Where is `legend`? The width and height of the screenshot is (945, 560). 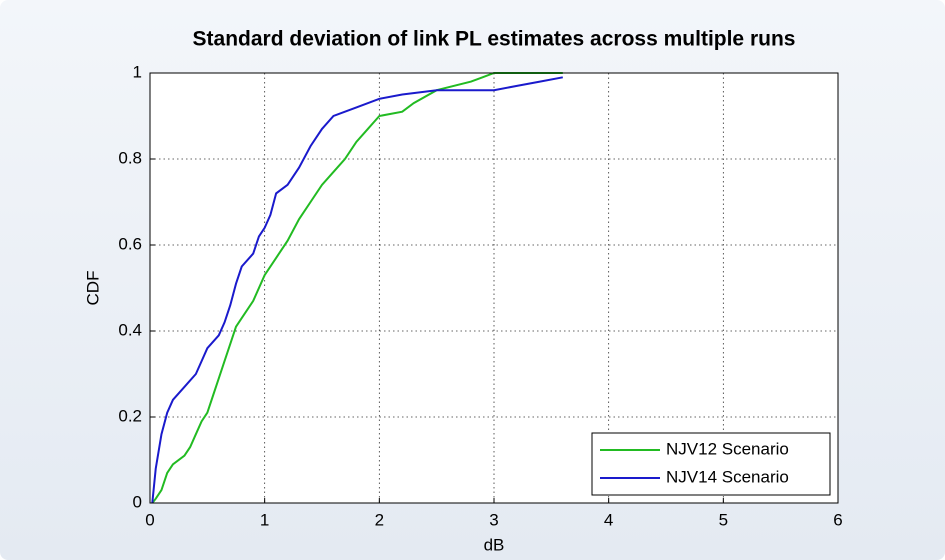
legend is located at coordinates (711, 464).